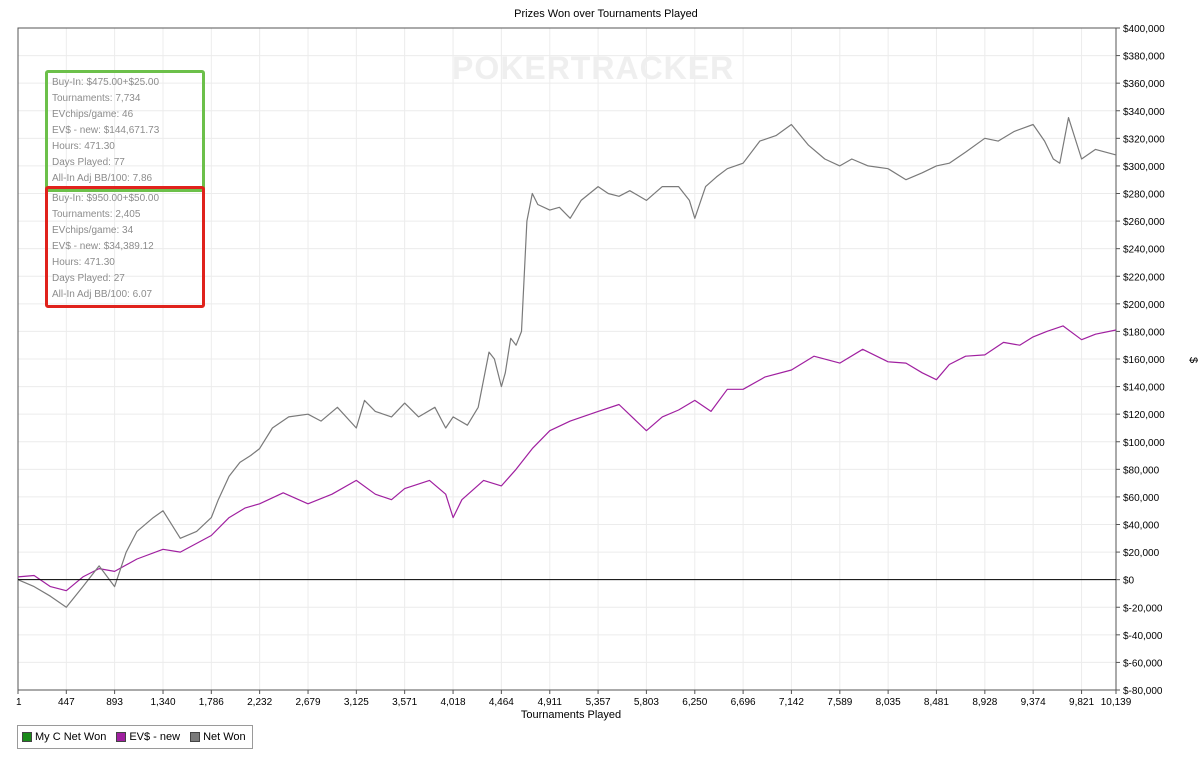 The height and width of the screenshot is (761, 1200). Describe the element at coordinates (102, 178) in the screenshot. I see `stat-allin: All-In Adj BB/100: 7.86` at that location.